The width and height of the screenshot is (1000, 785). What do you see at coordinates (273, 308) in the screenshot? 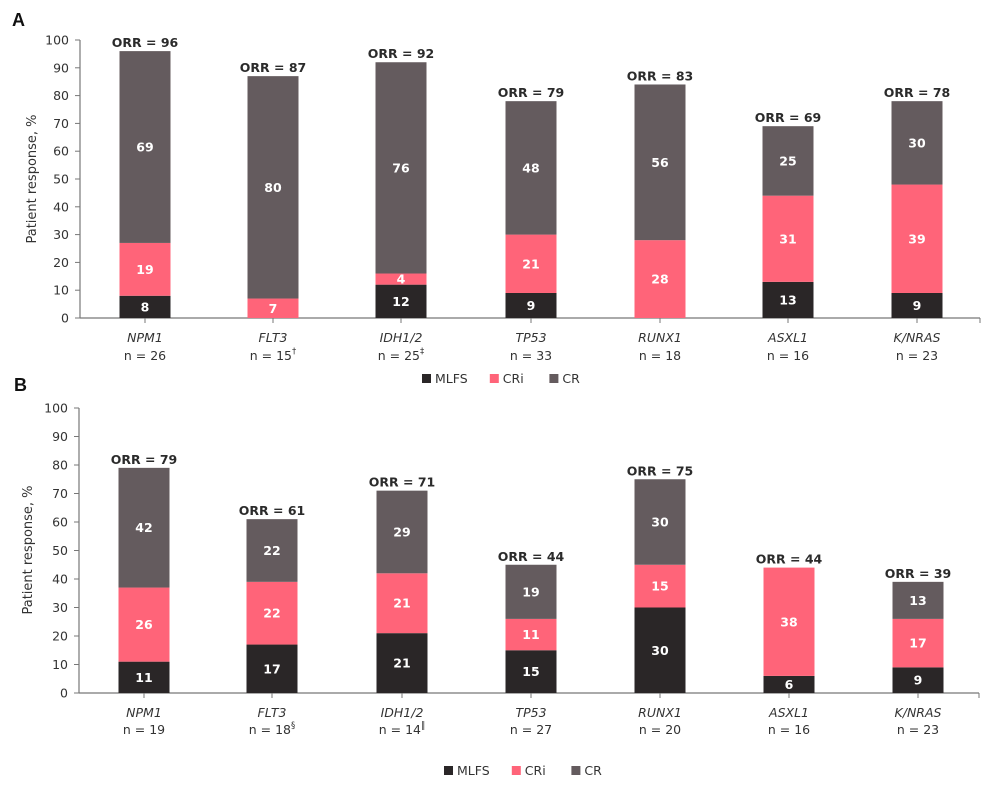
I see `data-label: 7` at bounding box center [273, 308].